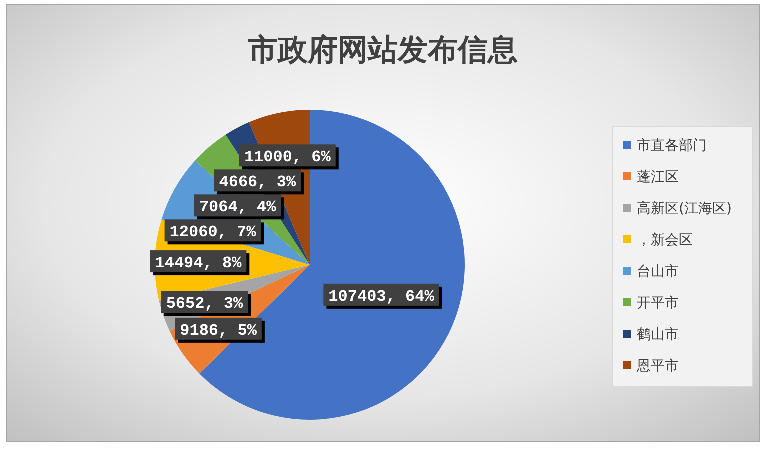  I want to click on data-label: 9186, 5%, so click(219, 331).